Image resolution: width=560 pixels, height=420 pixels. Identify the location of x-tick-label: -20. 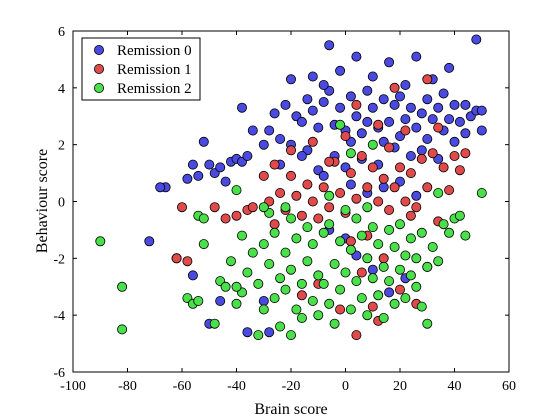
(291, 386).